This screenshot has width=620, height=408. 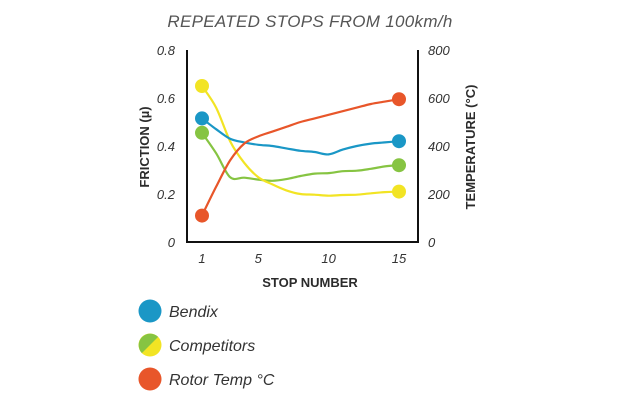 What do you see at coordinates (222, 380) in the screenshot?
I see `legend-label-rotor-temp: Rotor Temp °C` at bounding box center [222, 380].